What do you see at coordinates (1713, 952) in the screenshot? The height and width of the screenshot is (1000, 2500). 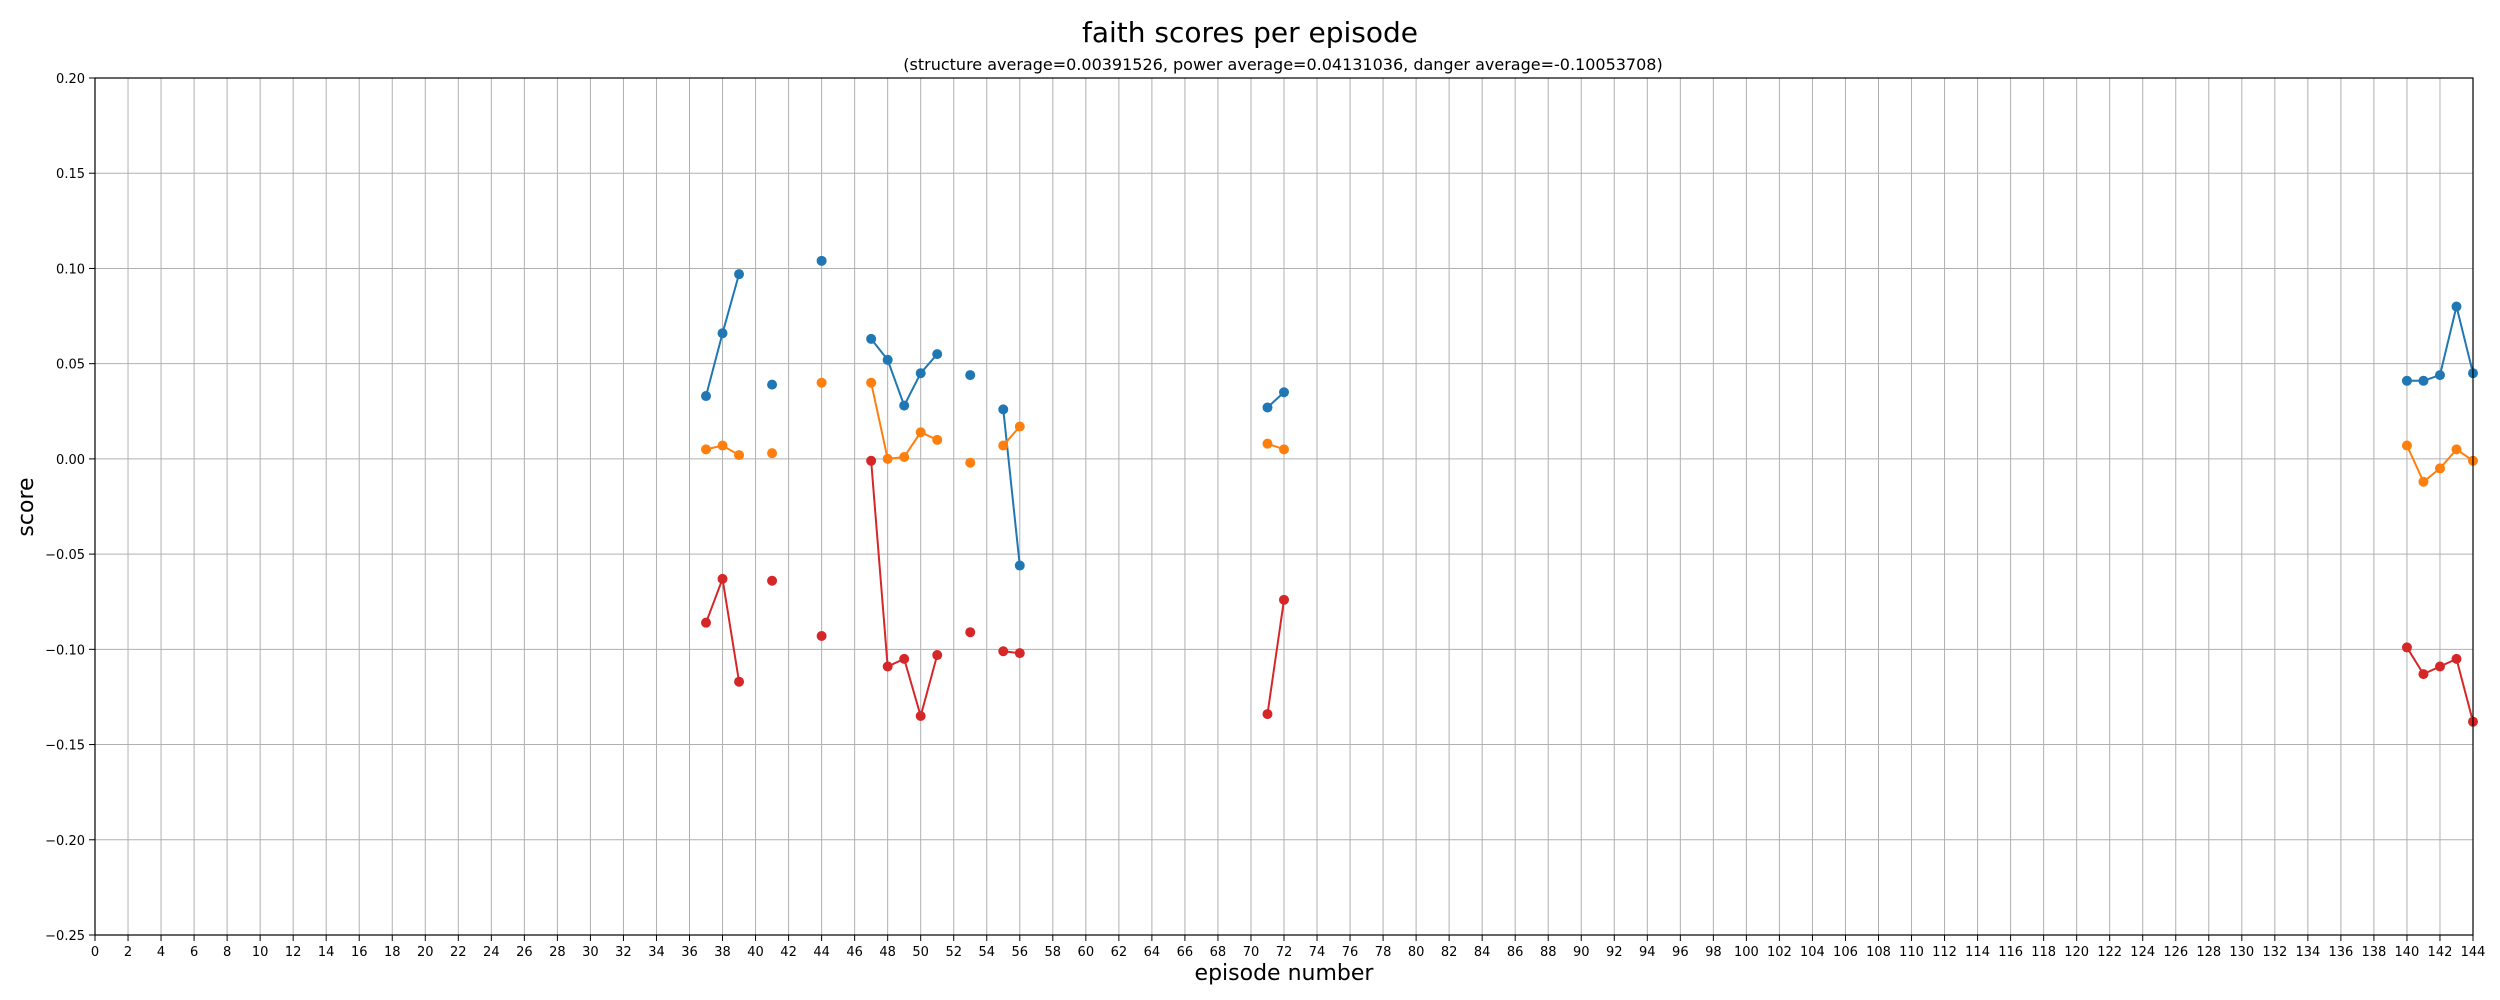 I see `x-tick-label: 98` at bounding box center [1713, 952].